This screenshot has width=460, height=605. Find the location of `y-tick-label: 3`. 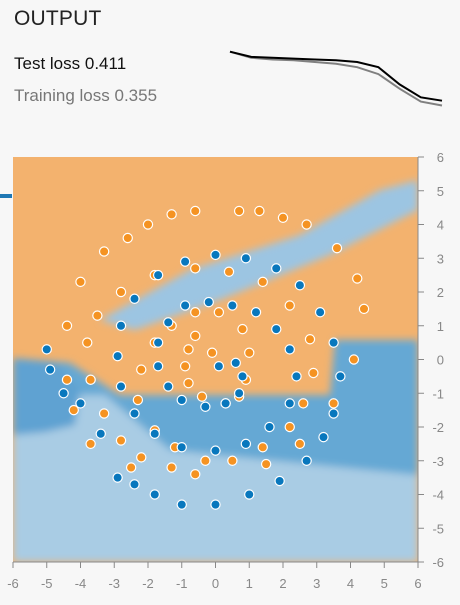

y-tick-label: 3 is located at coordinates (440, 258).